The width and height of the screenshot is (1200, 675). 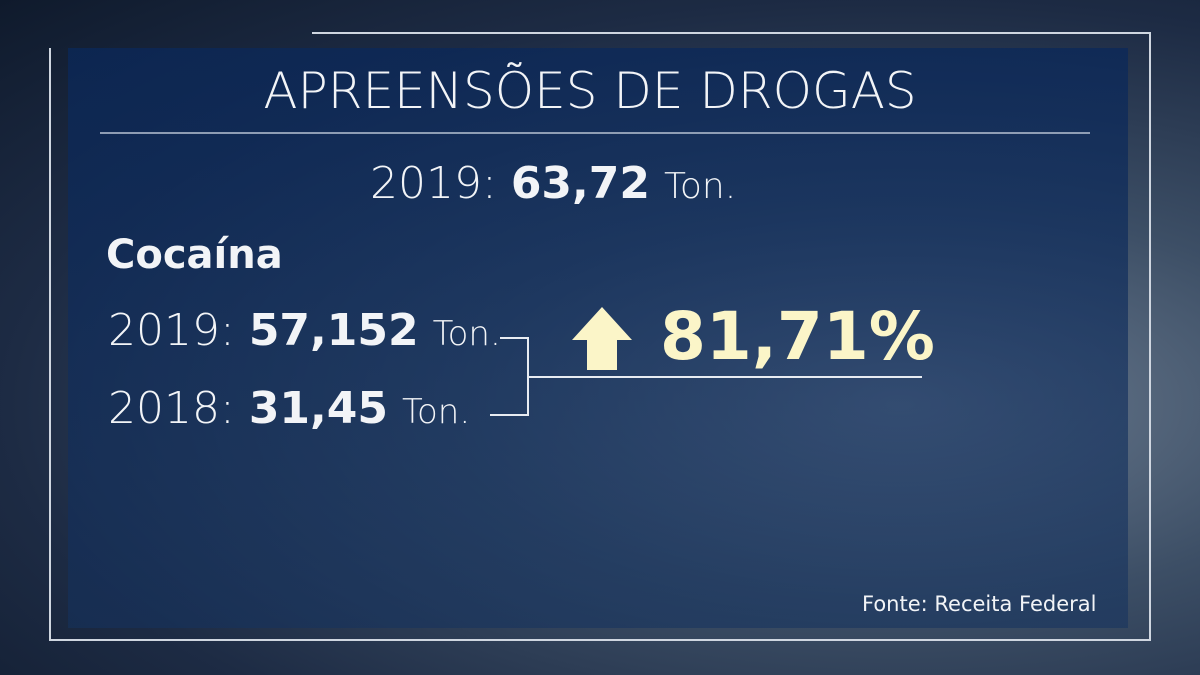 I want to click on row: 2019: 57,152 Ton., so click(x=304, y=330).